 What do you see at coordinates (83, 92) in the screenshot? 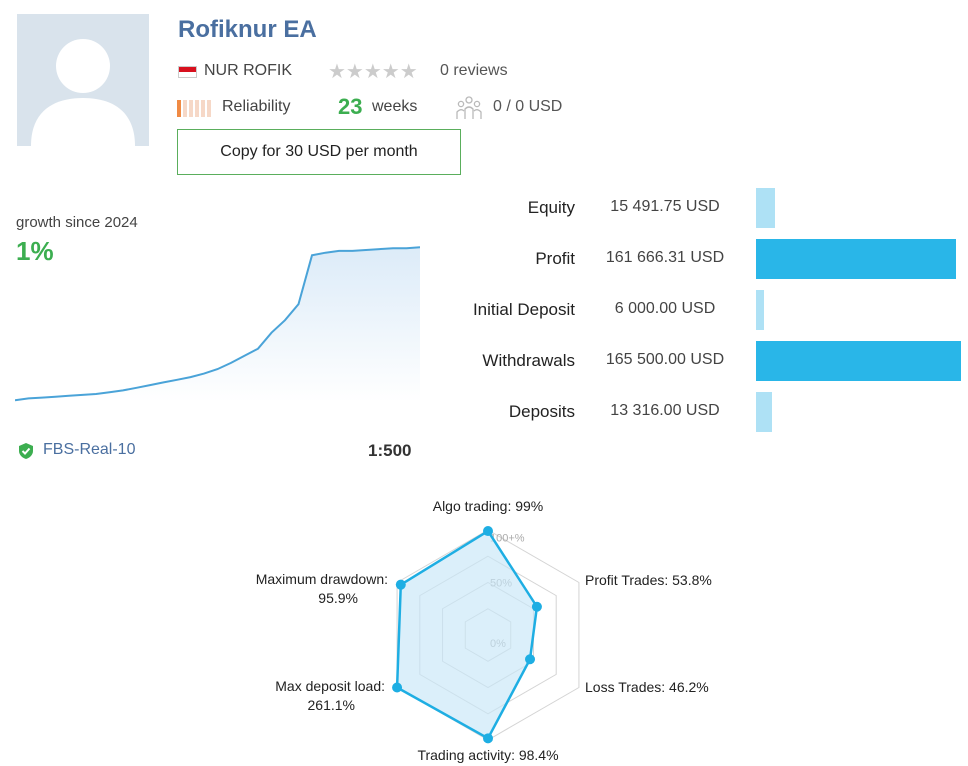
I see `user-silhouette-icon` at bounding box center [83, 92].